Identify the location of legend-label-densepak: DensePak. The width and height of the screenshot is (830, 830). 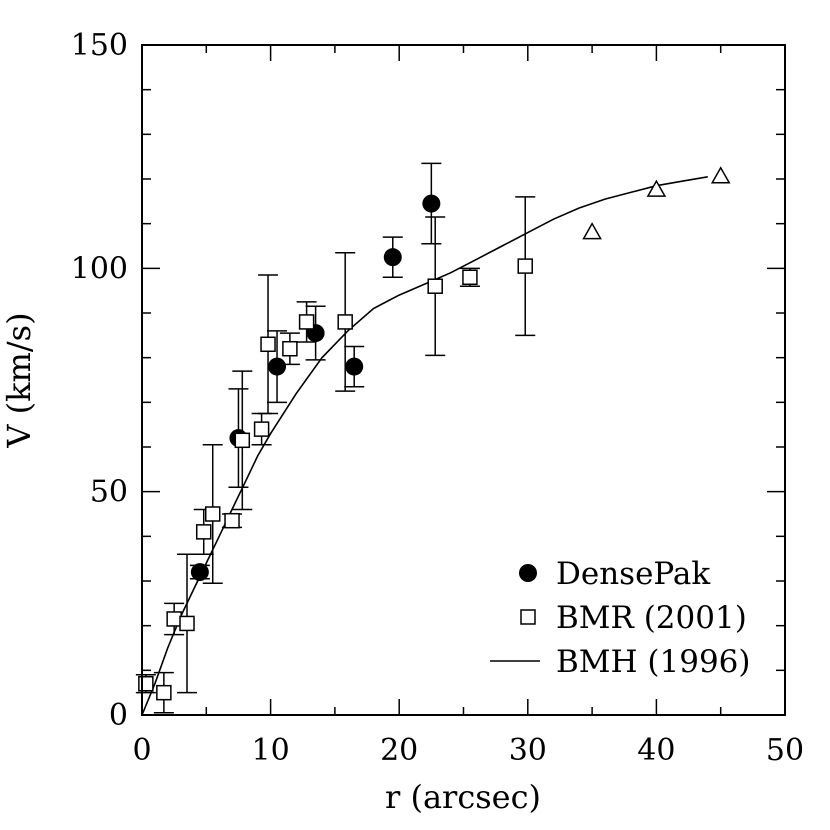
(633, 574).